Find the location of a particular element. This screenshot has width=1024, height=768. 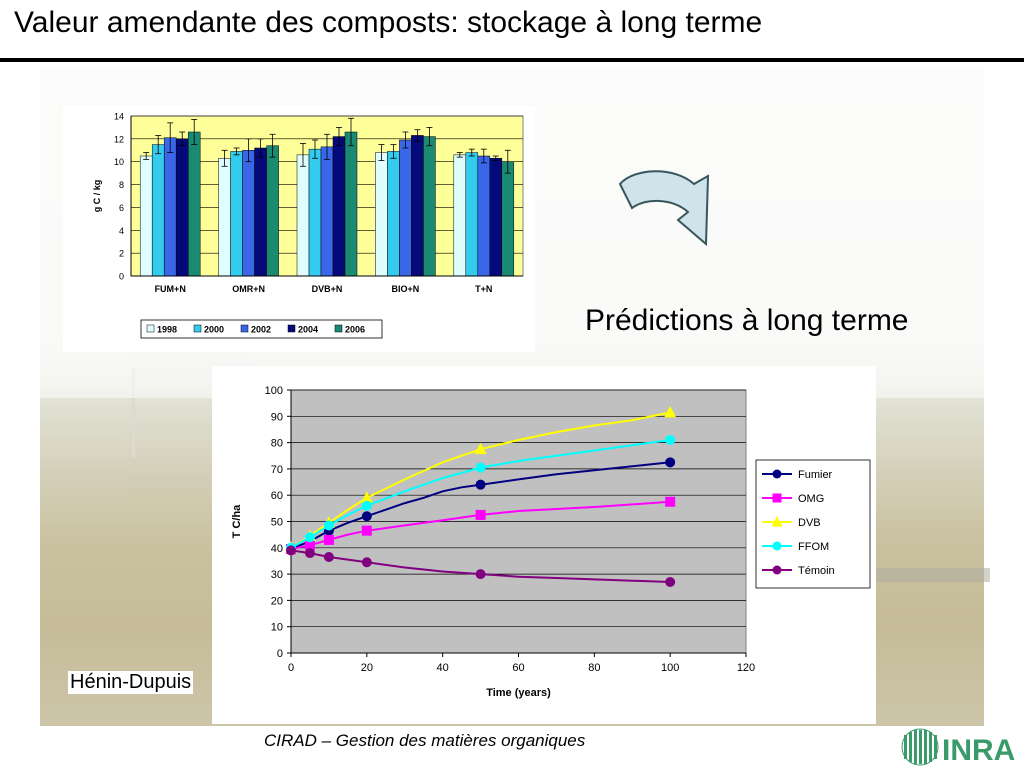

line-y-tick-label: 80 is located at coordinates (277, 444).